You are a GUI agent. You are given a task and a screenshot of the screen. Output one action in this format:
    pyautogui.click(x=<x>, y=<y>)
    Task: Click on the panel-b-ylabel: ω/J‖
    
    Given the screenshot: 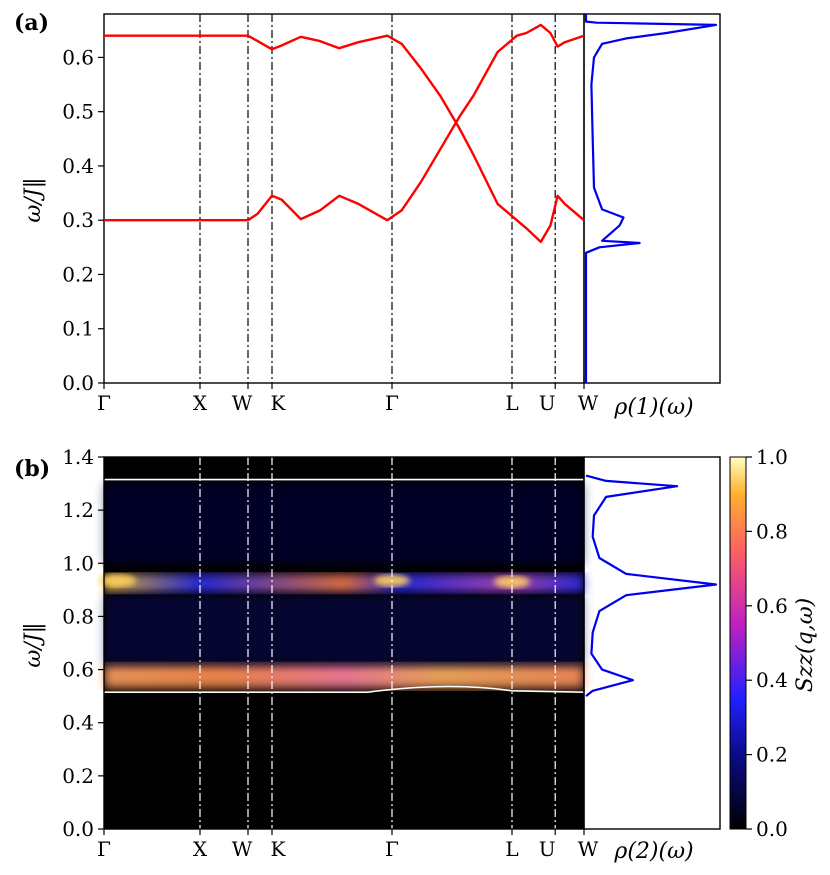 What is the action you would take?
    pyautogui.click(x=33, y=644)
    